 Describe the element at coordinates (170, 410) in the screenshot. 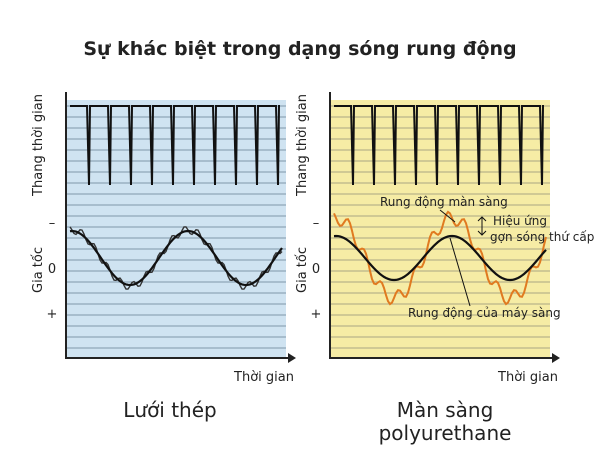

I see `caption: Lưới thép` at that location.